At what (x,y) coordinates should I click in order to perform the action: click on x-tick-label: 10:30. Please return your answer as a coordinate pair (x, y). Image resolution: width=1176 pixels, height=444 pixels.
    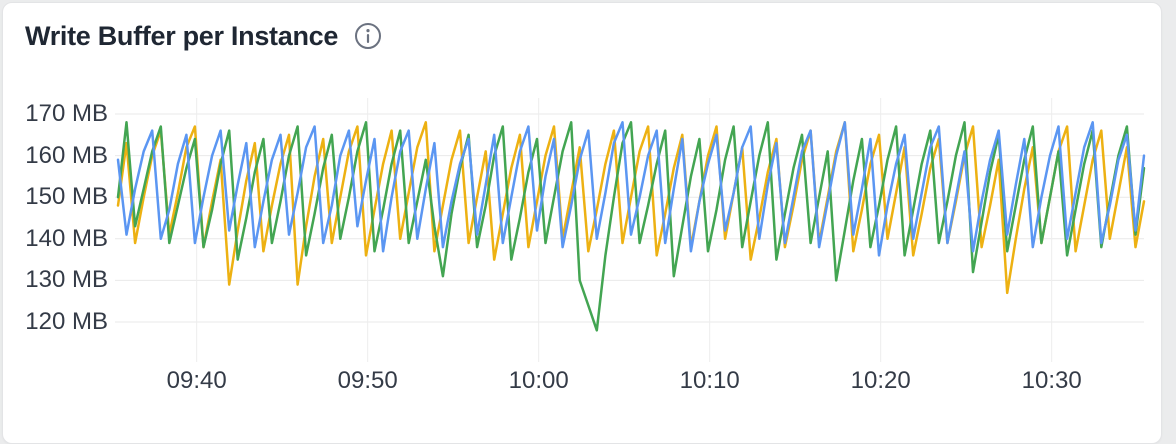
    Looking at the image, I should click on (1051, 380).